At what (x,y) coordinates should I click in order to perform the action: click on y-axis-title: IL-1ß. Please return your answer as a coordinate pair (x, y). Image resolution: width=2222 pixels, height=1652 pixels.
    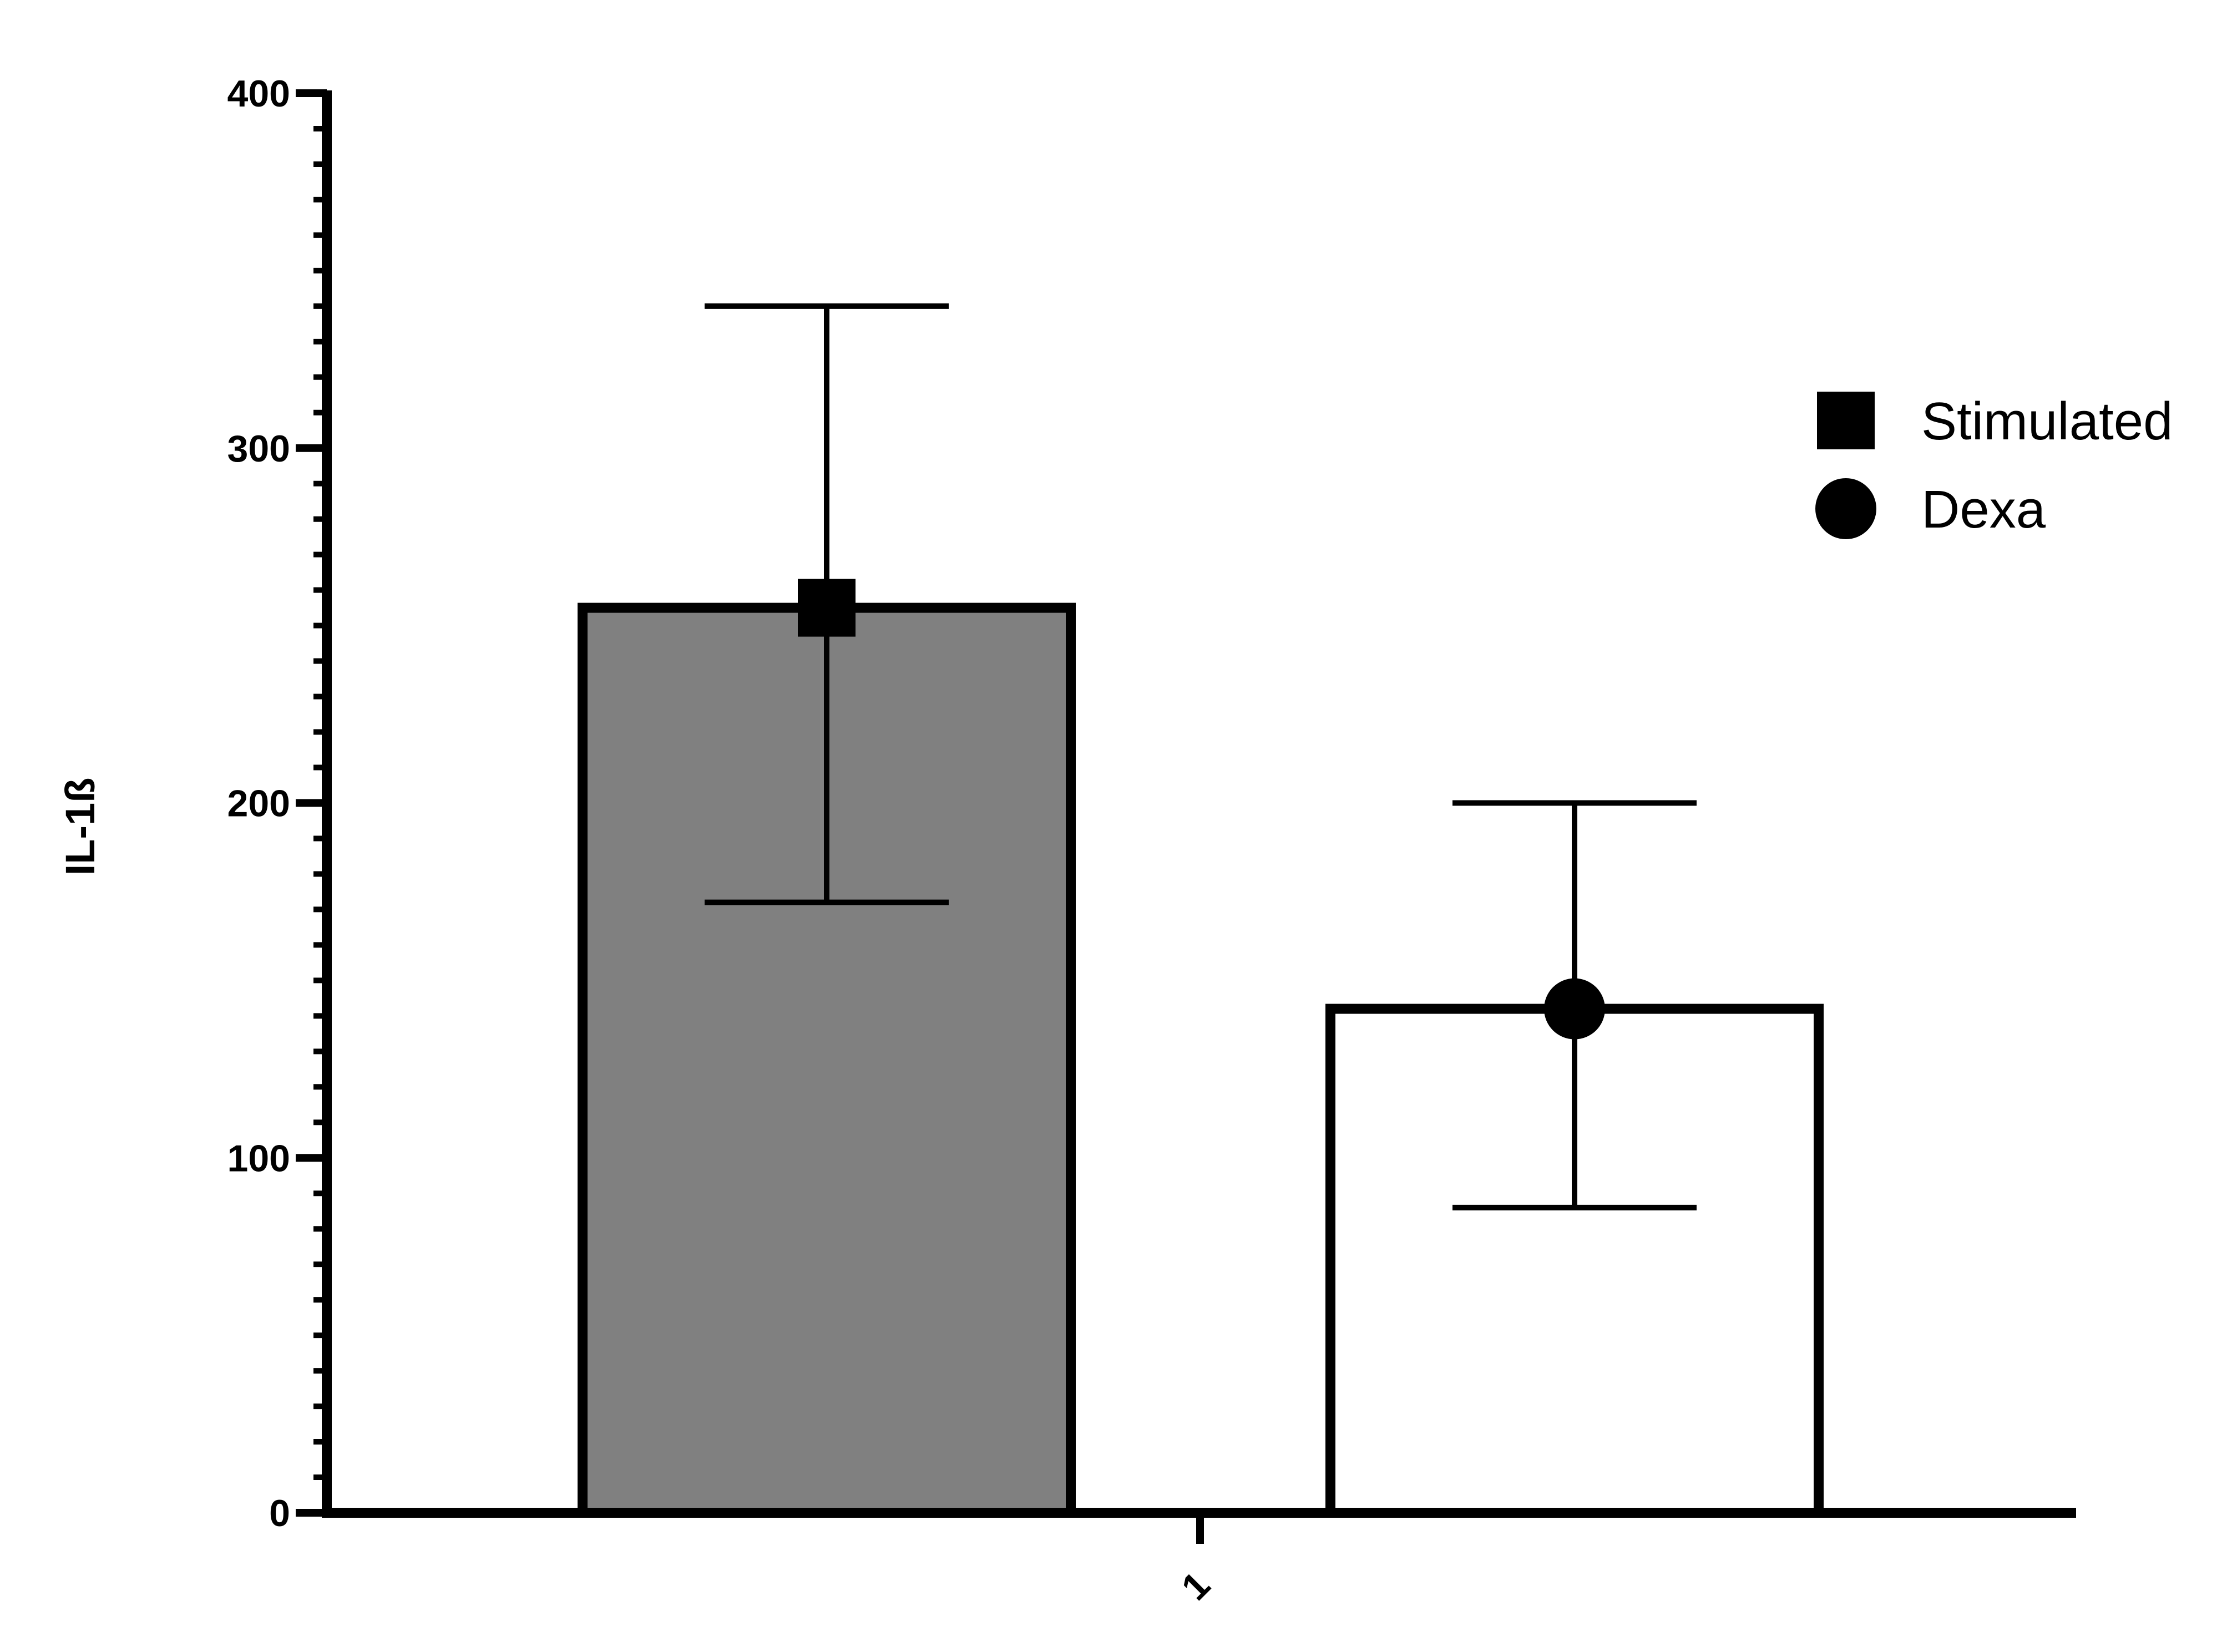
    Looking at the image, I should click on (80, 827).